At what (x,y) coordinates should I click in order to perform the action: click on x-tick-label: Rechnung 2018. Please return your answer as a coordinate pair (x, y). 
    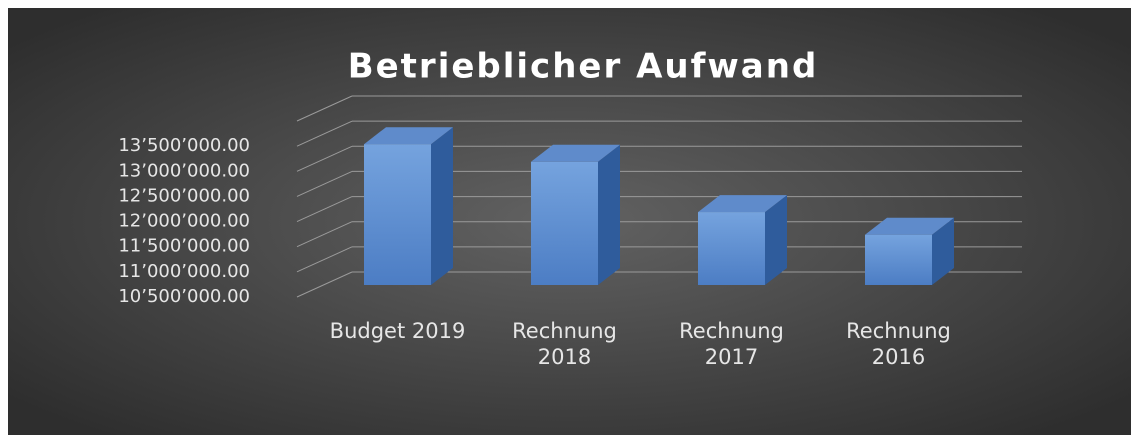
    Looking at the image, I should click on (564, 344).